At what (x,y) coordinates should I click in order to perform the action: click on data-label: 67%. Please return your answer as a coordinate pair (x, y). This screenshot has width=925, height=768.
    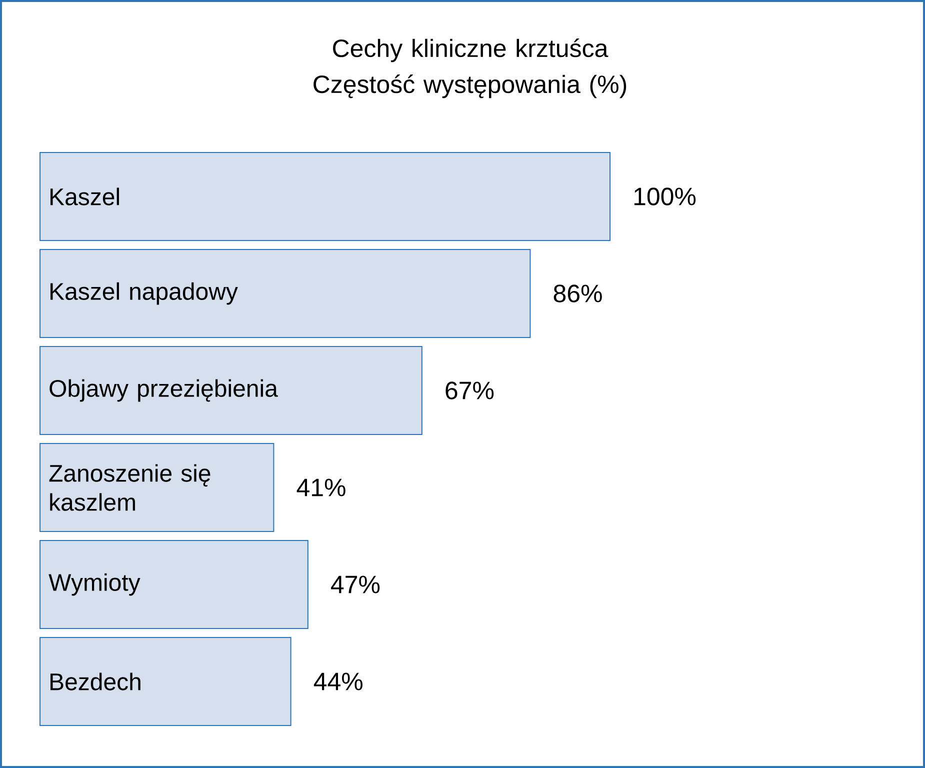
    Looking at the image, I should click on (470, 391).